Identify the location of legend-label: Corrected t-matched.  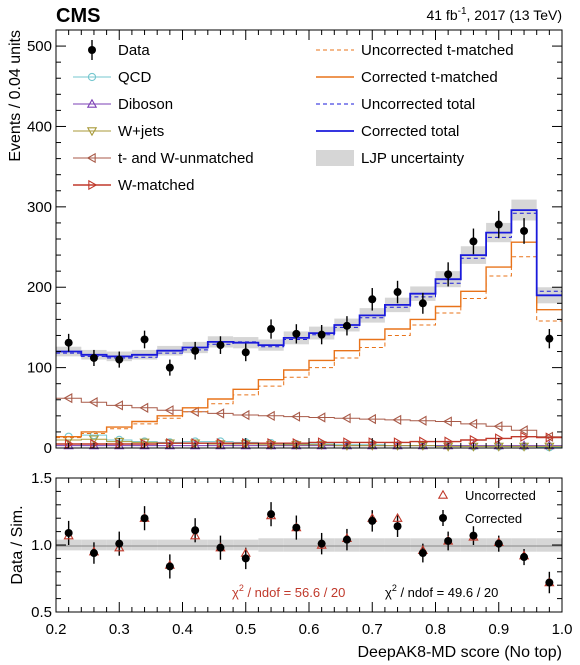
(429, 77).